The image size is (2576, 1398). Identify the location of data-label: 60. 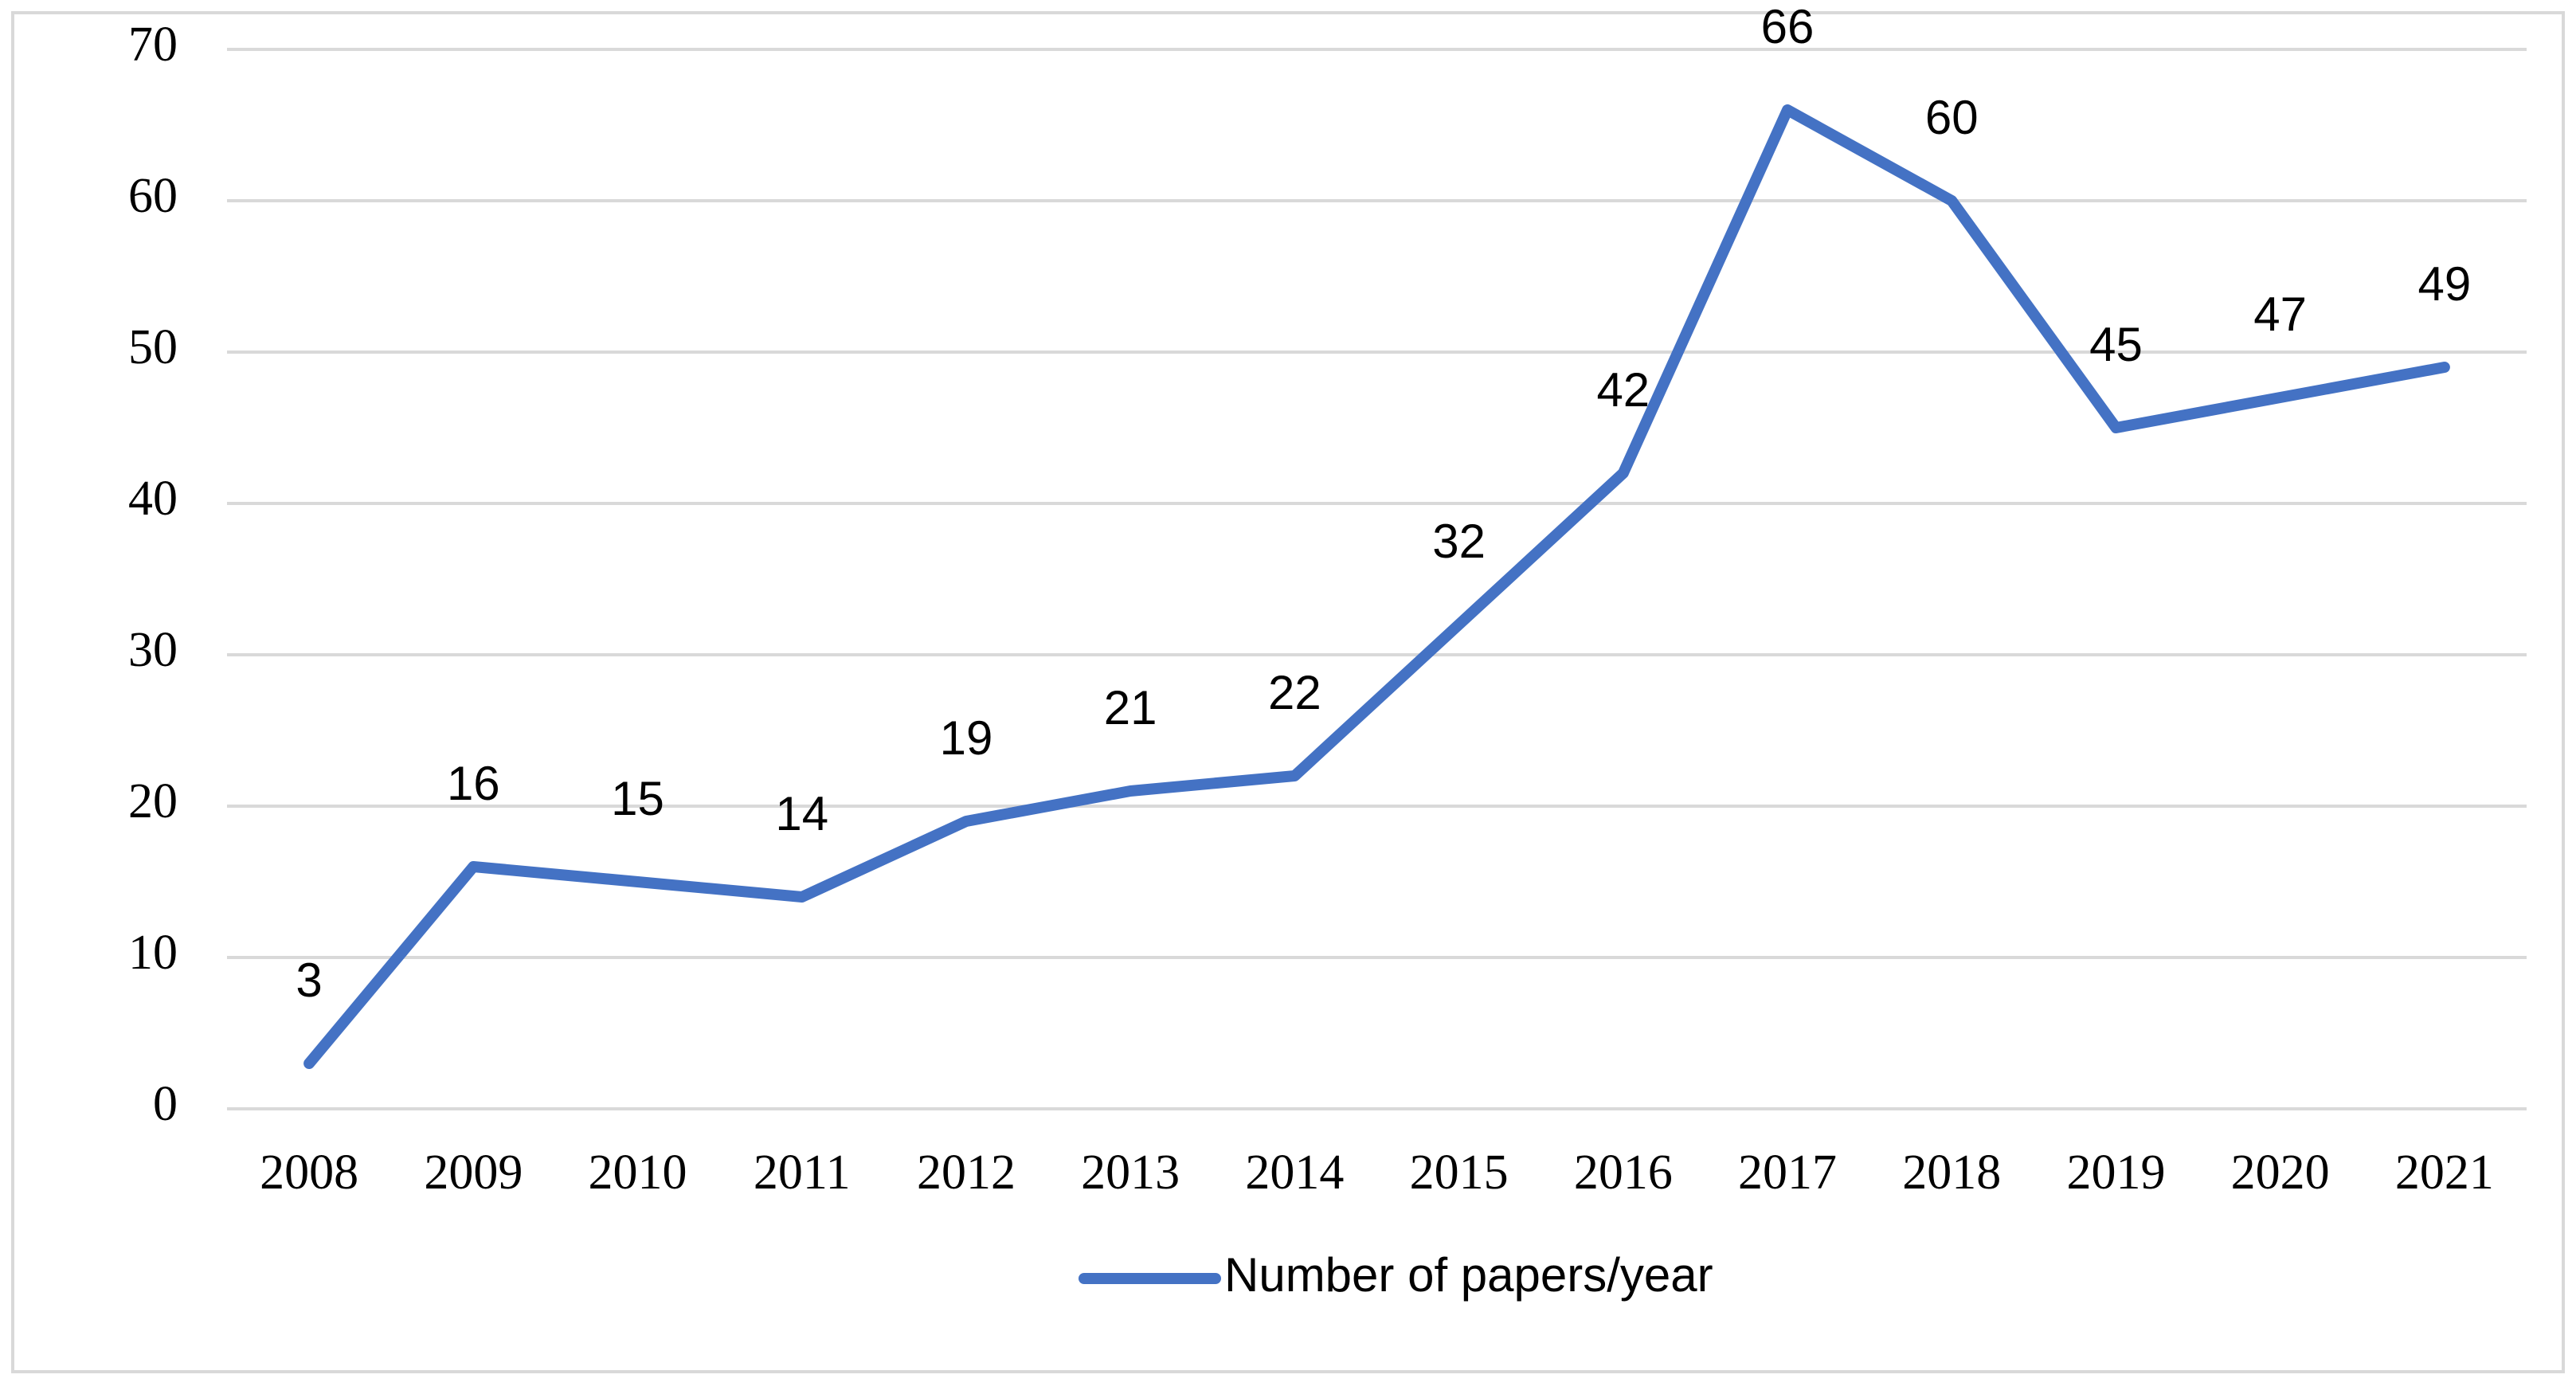
(1952, 117).